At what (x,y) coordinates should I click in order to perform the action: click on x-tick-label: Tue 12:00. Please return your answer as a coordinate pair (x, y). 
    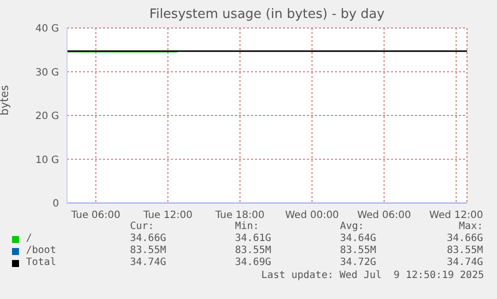
    Looking at the image, I should click on (167, 216).